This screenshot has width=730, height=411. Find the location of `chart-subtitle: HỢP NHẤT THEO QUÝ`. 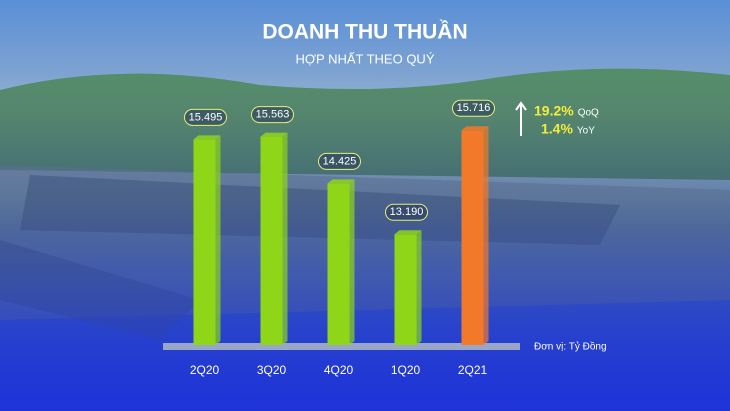

chart-subtitle: HỢP NHẤT THEO QUÝ is located at coordinates (364, 58).